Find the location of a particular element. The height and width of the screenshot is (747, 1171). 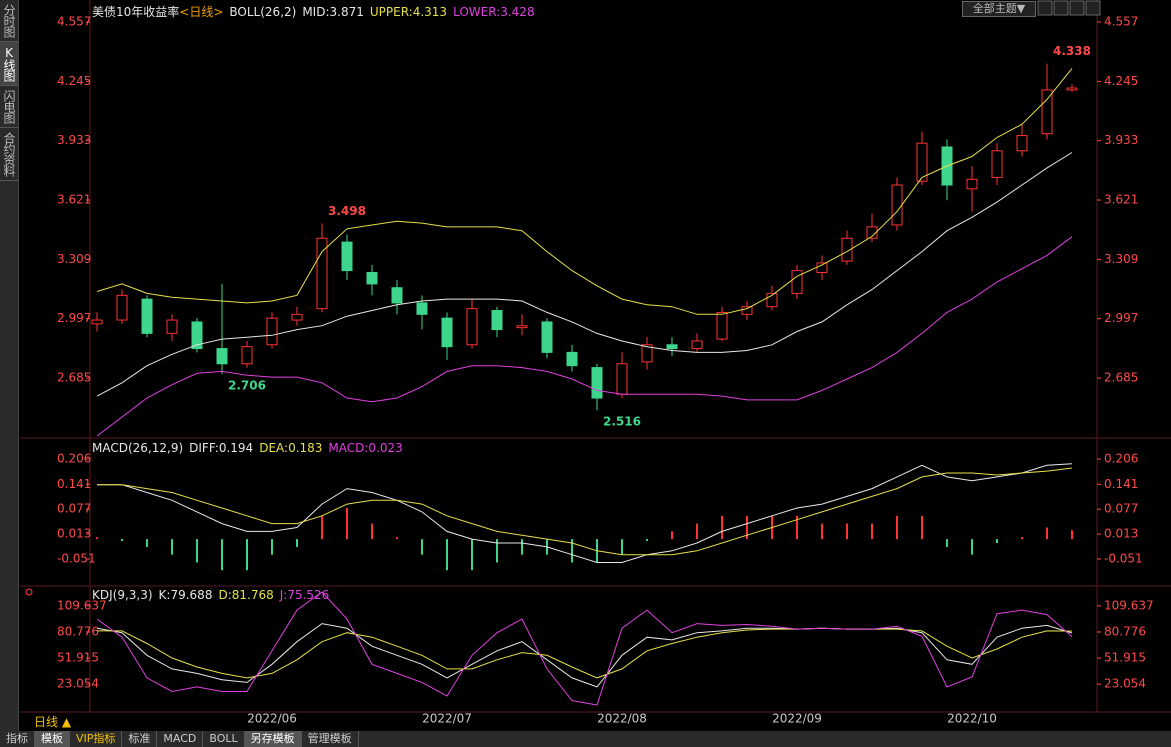

toolbar-icons is located at coordinates (1069, 8).